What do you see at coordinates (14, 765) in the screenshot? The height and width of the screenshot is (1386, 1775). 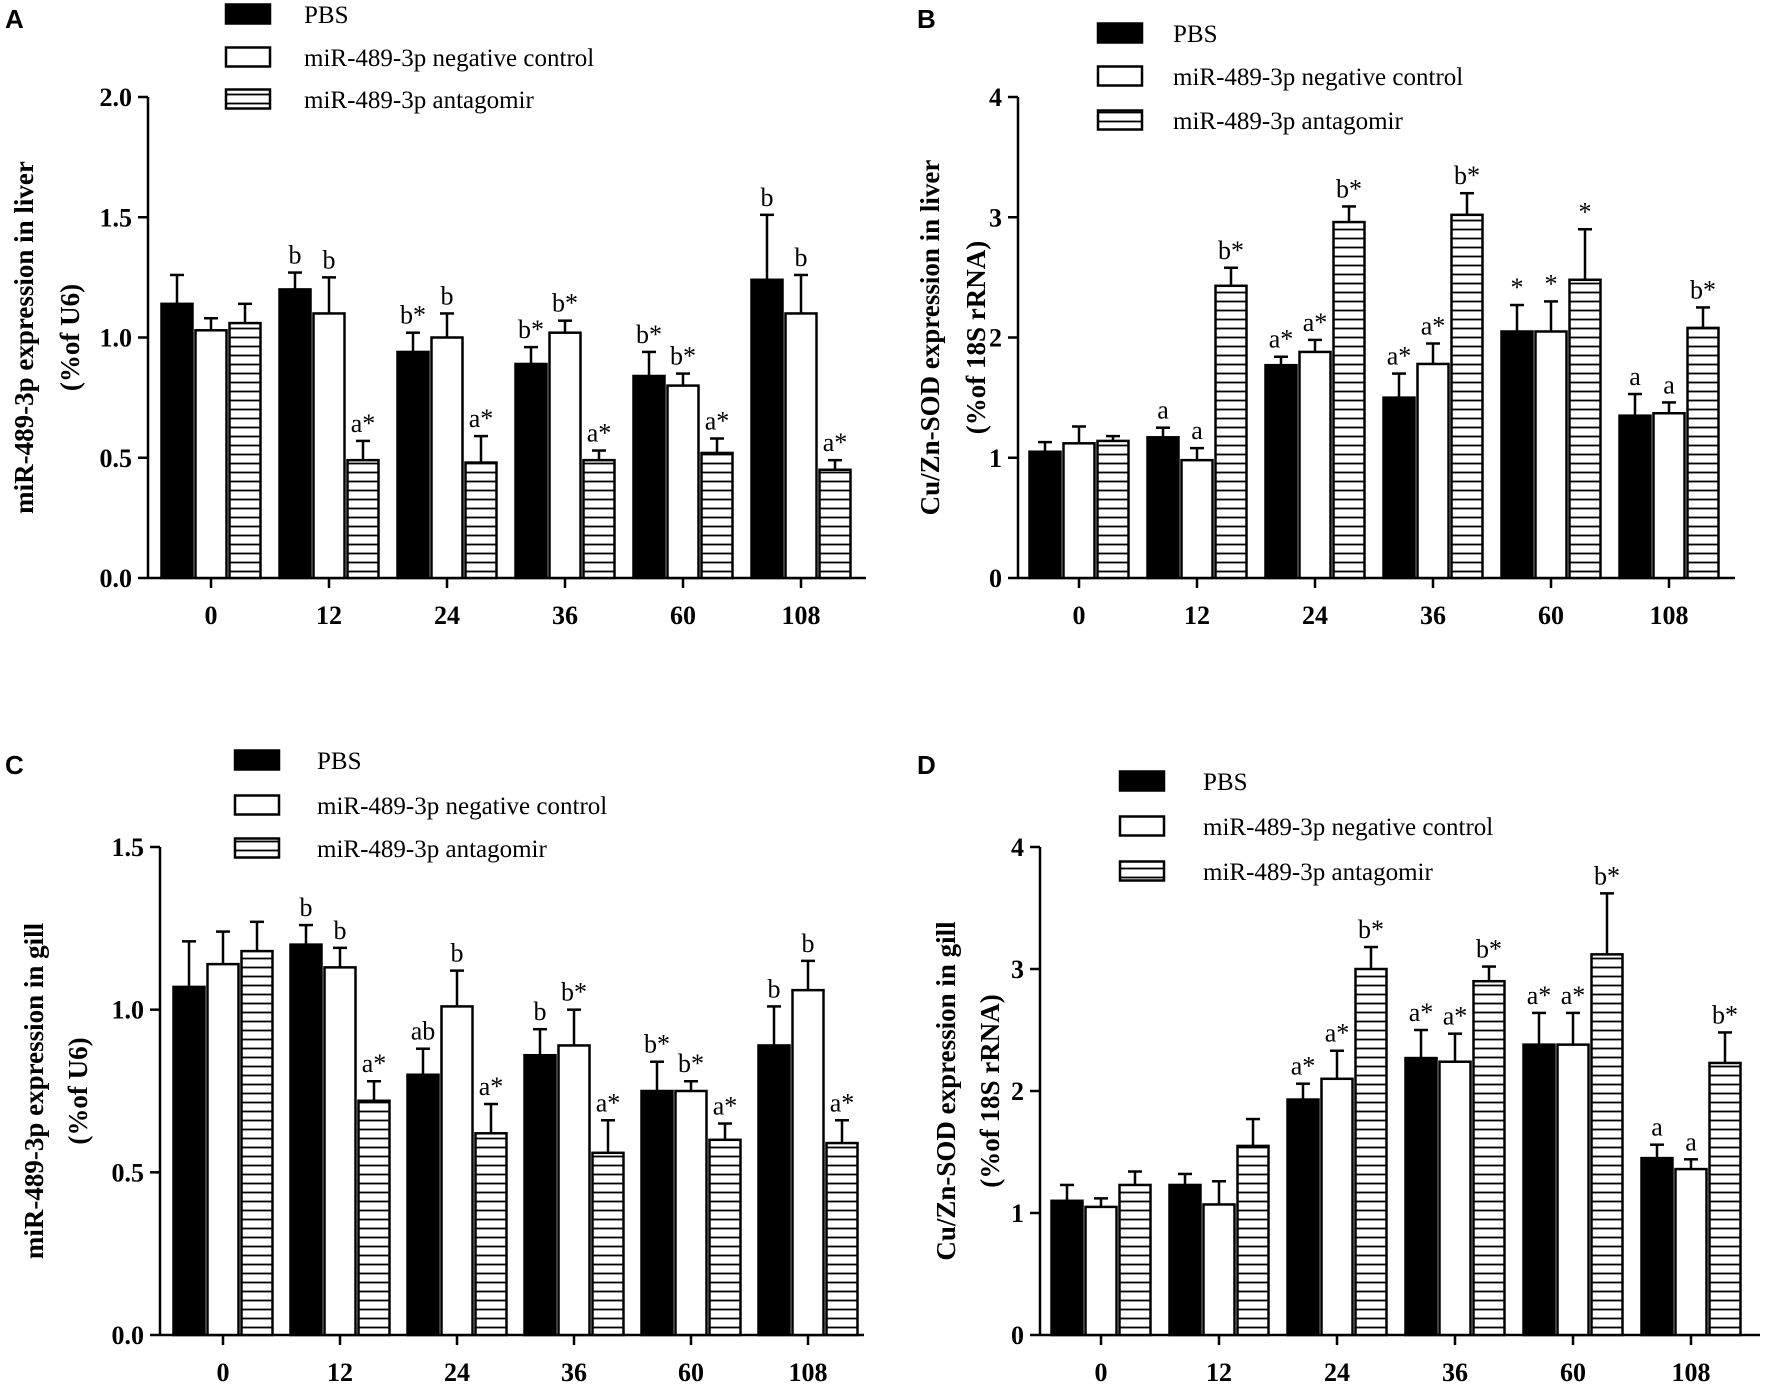 I see `panel-letter: C` at bounding box center [14, 765].